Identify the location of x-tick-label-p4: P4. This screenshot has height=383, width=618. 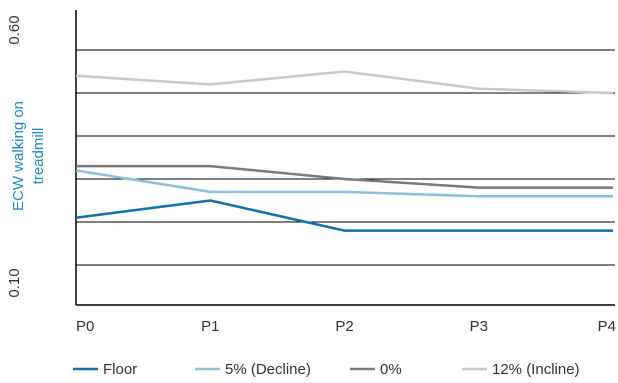
(607, 326).